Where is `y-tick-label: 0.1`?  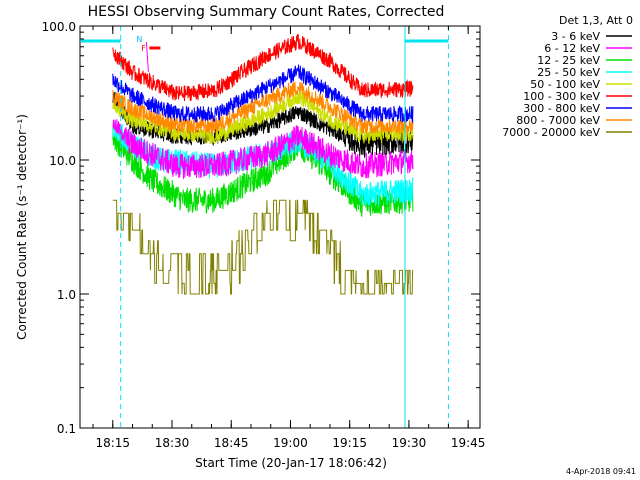 y-tick-label: 0.1 is located at coordinates (66, 429).